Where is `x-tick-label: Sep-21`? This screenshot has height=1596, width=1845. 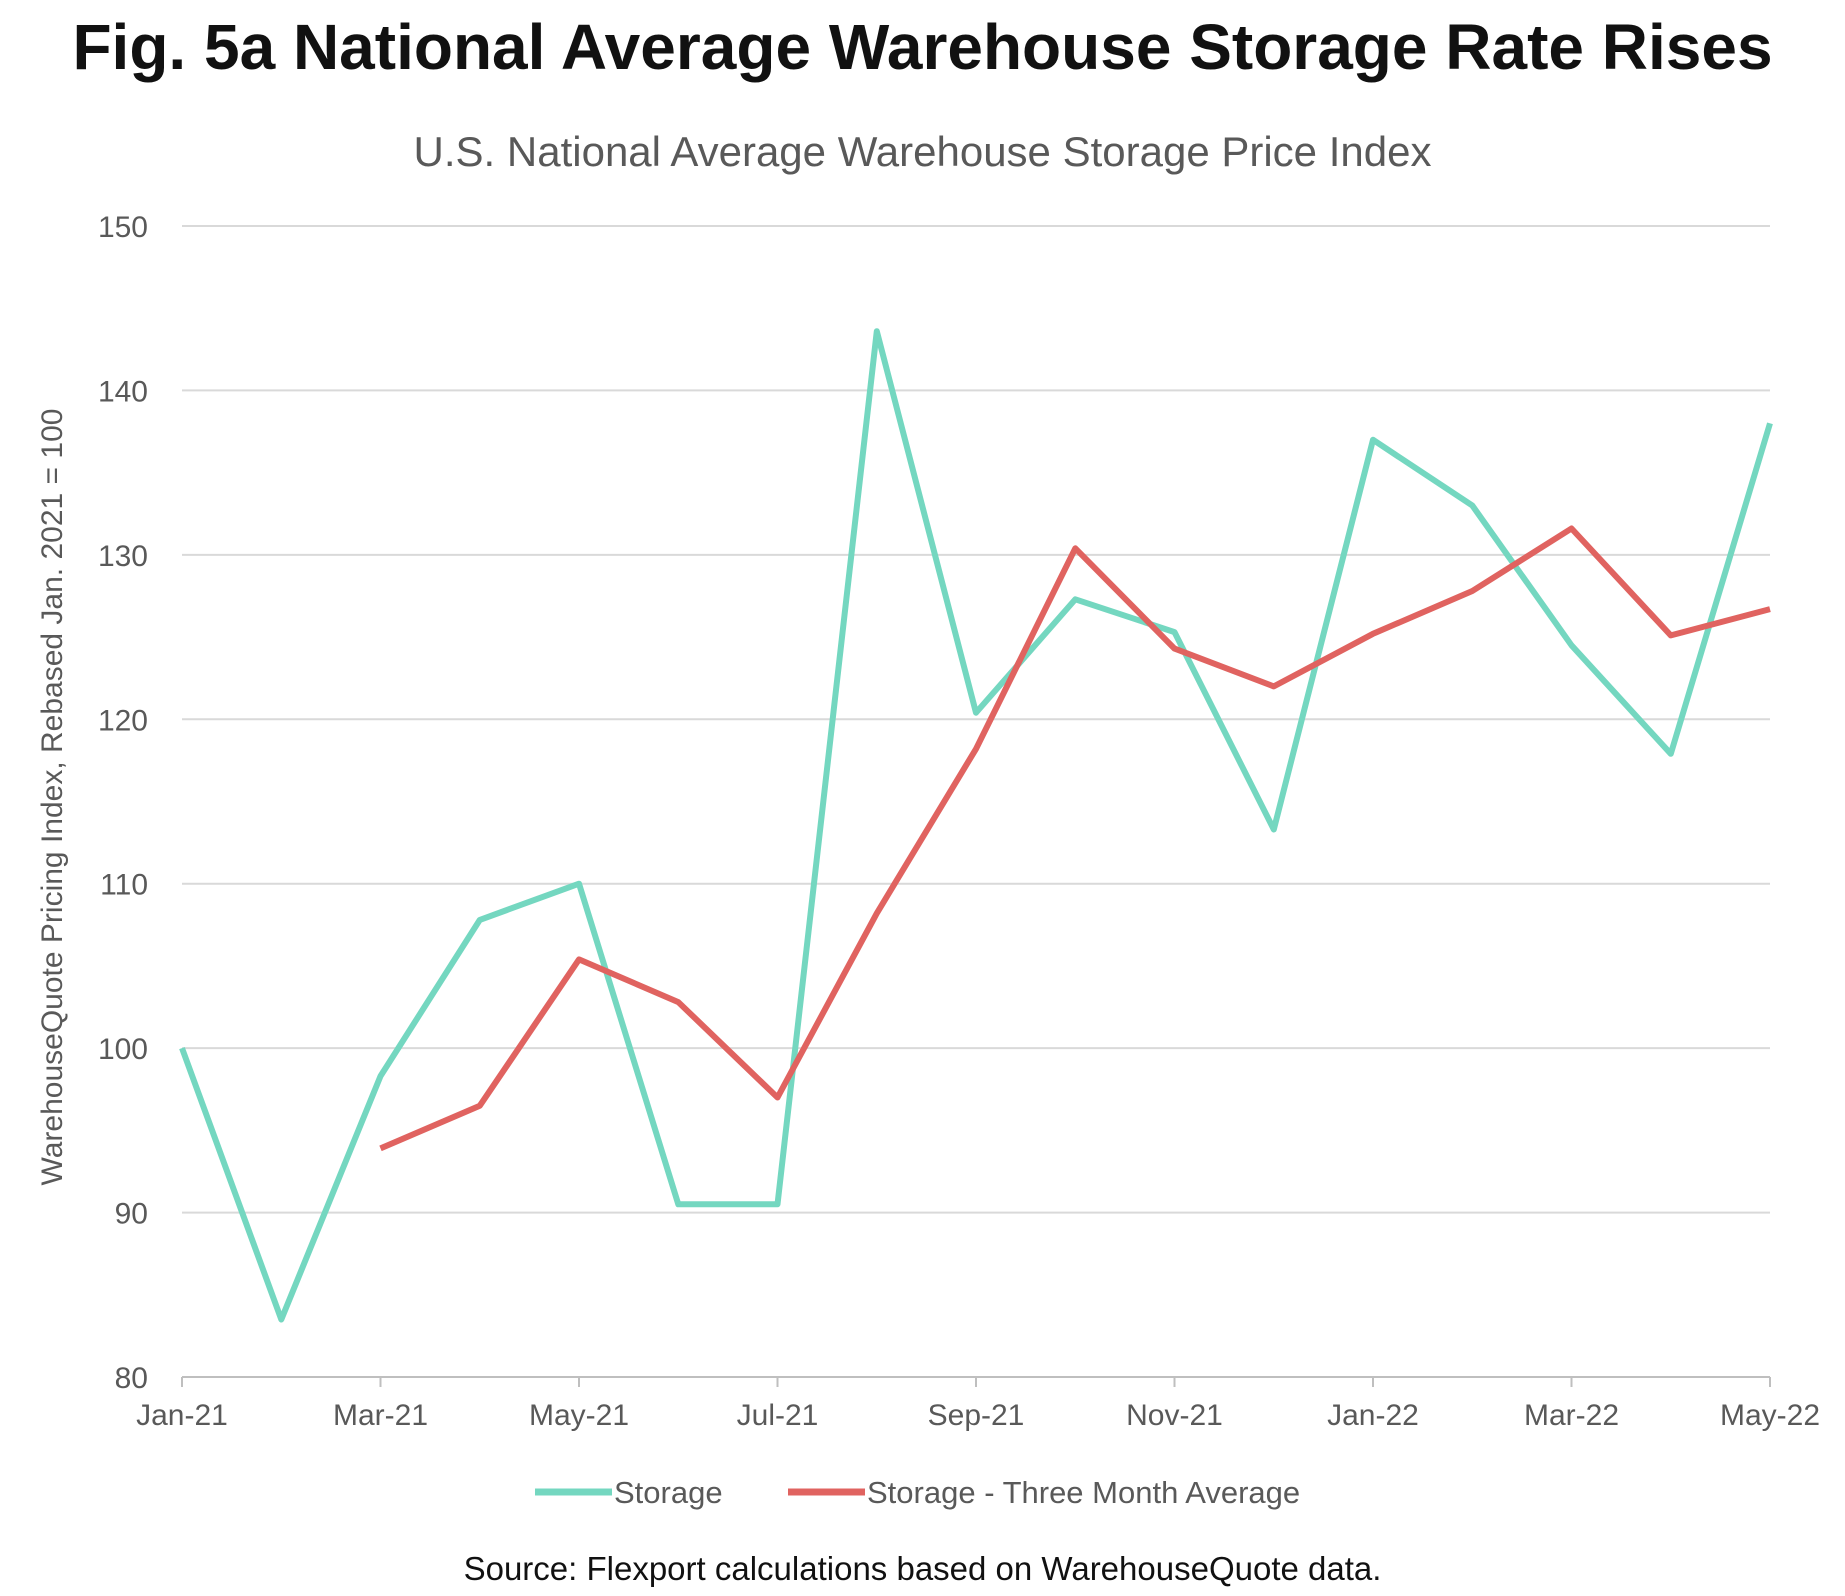 x-tick-label: Sep-21 is located at coordinates (976, 1415).